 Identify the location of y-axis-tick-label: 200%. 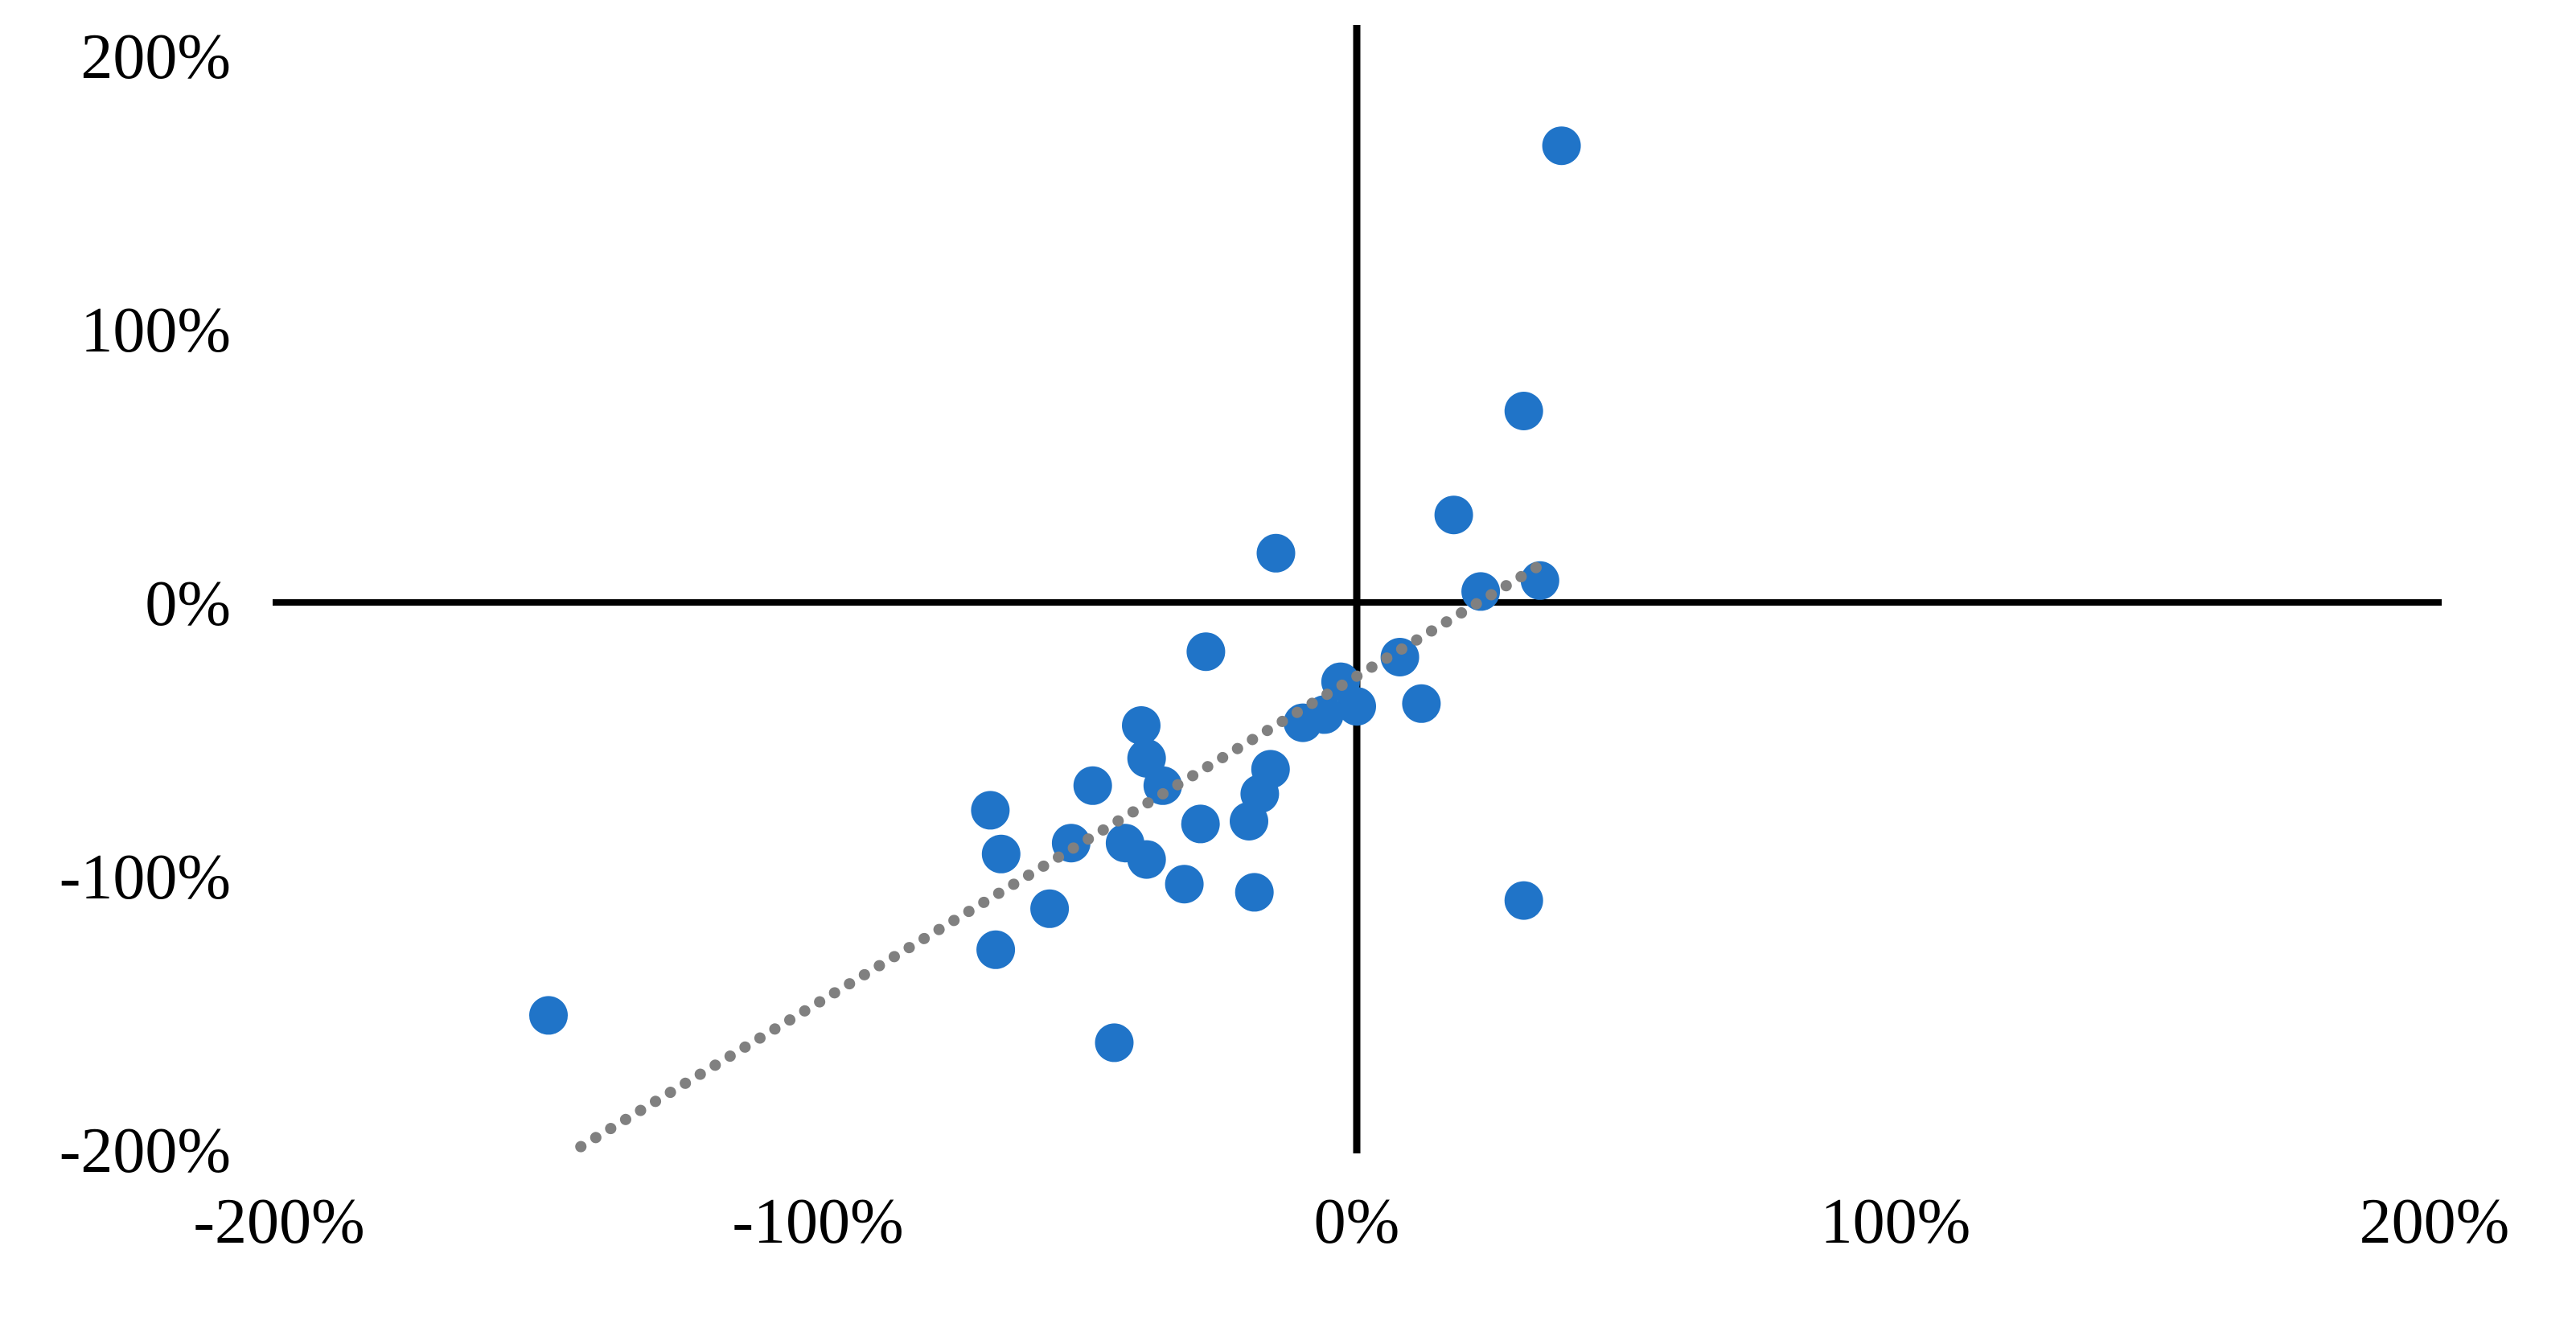
(155, 57).